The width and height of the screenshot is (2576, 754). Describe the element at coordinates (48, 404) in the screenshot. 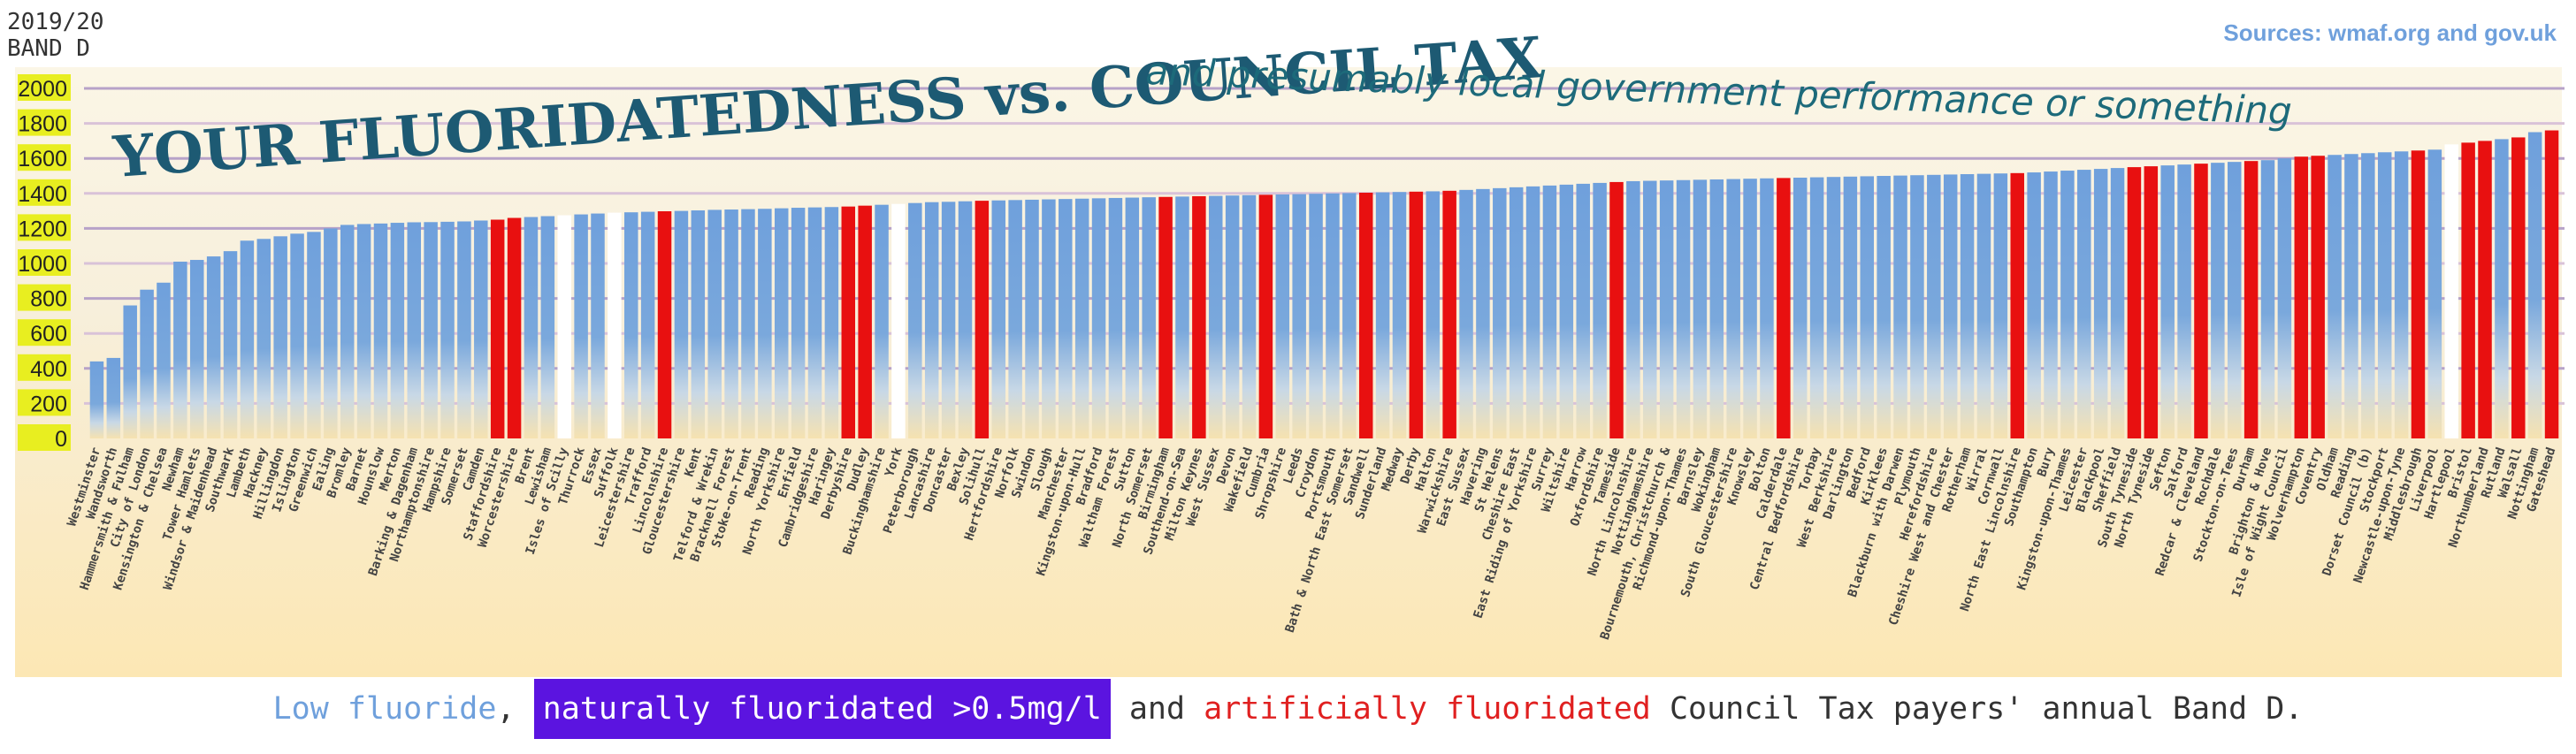

I see `y-tick-label: 200` at that location.